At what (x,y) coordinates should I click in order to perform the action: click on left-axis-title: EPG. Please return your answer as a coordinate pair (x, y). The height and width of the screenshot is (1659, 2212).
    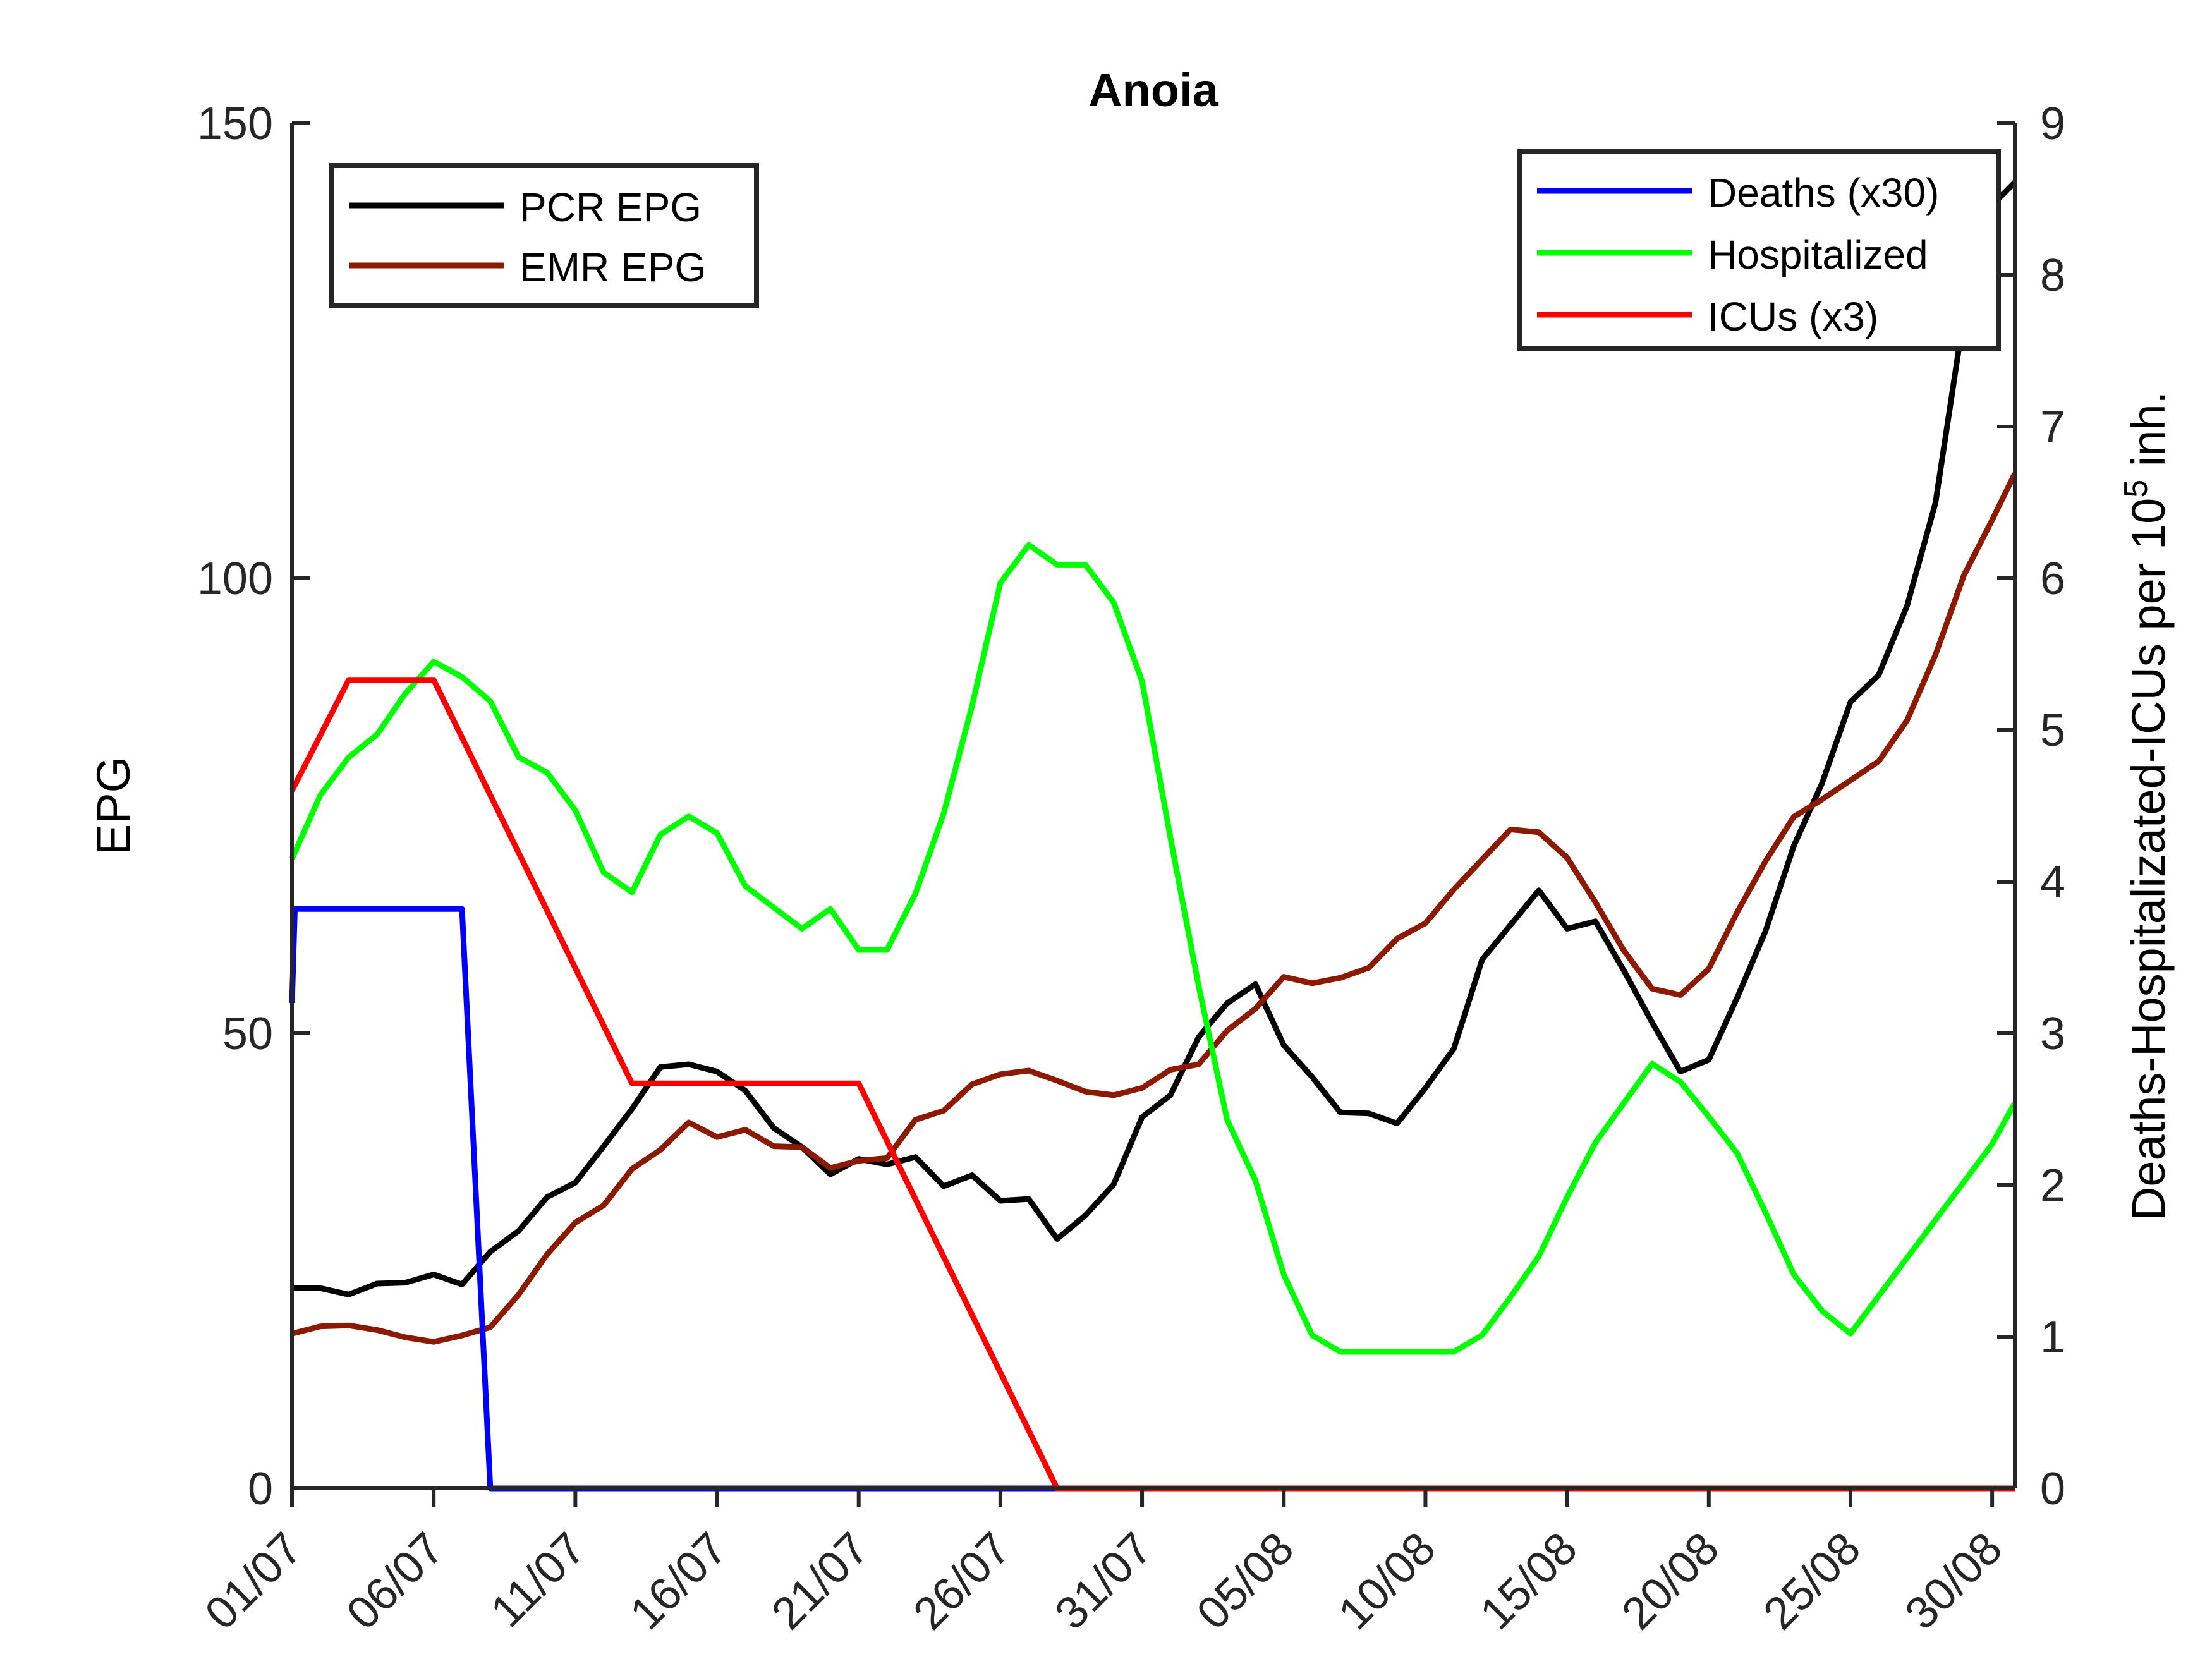
    Looking at the image, I should click on (113, 806).